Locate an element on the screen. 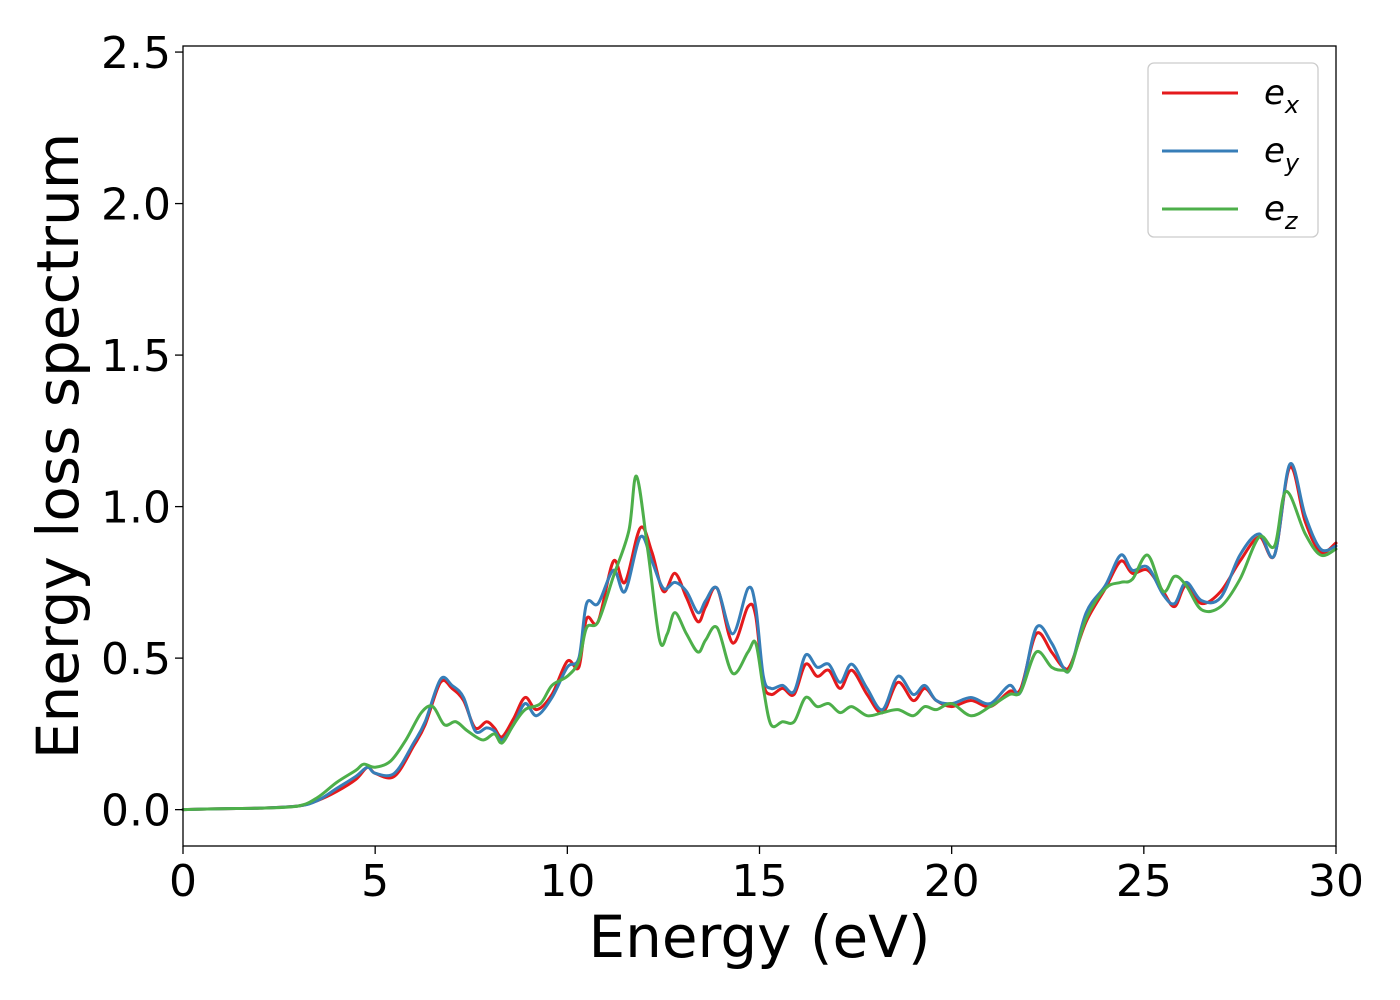  legend: ex ey ez is located at coordinates (1233, 150).